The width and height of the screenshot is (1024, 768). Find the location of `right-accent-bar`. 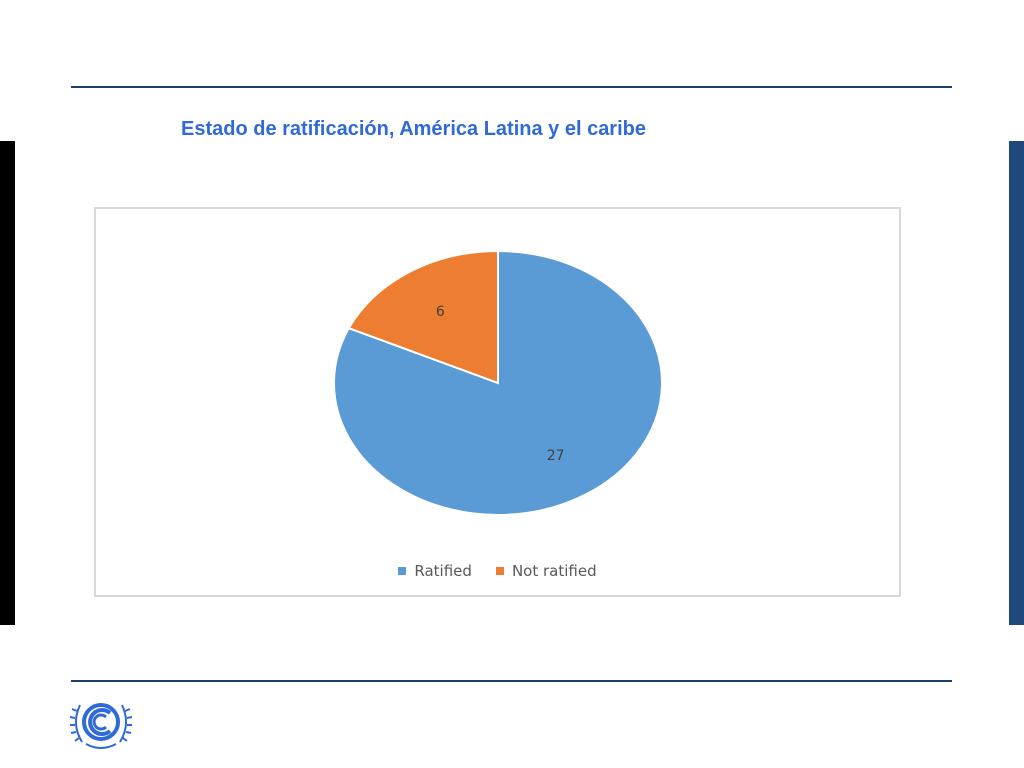

right-accent-bar is located at coordinates (1016, 383).